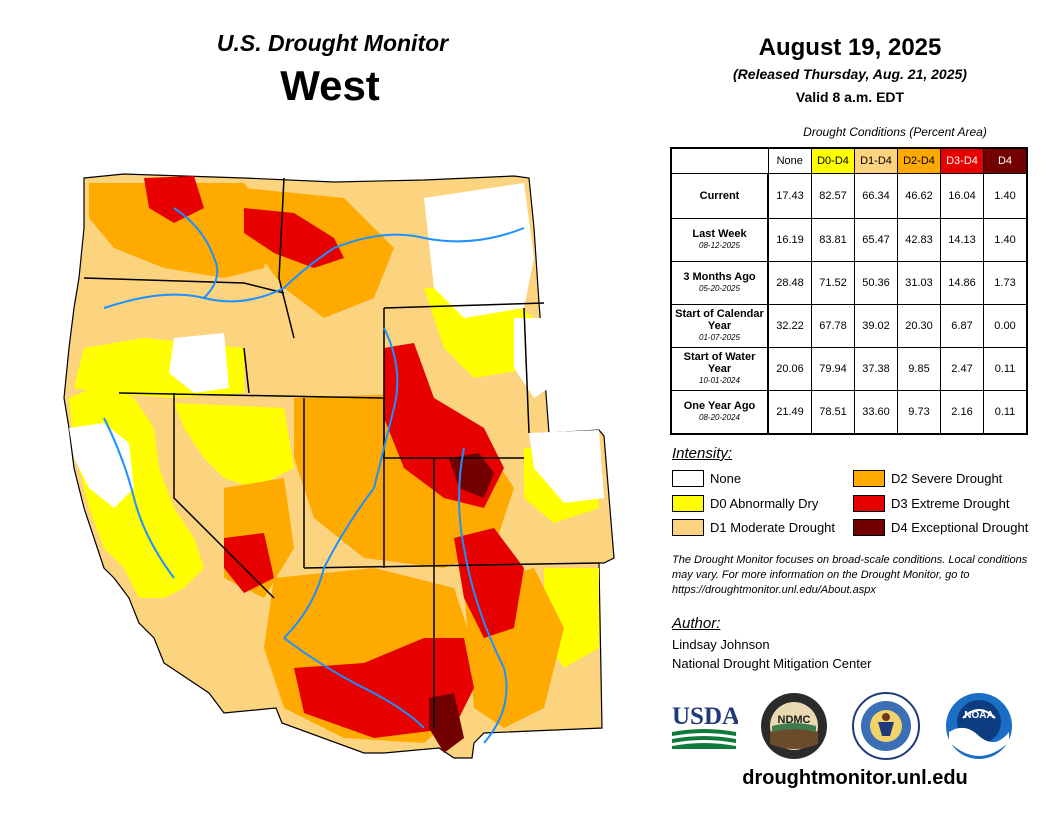 This screenshot has width=1056, height=816. Describe the element at coordinates (876, 369) in the screenshot. I see `table-cell: 37.38` at that location.